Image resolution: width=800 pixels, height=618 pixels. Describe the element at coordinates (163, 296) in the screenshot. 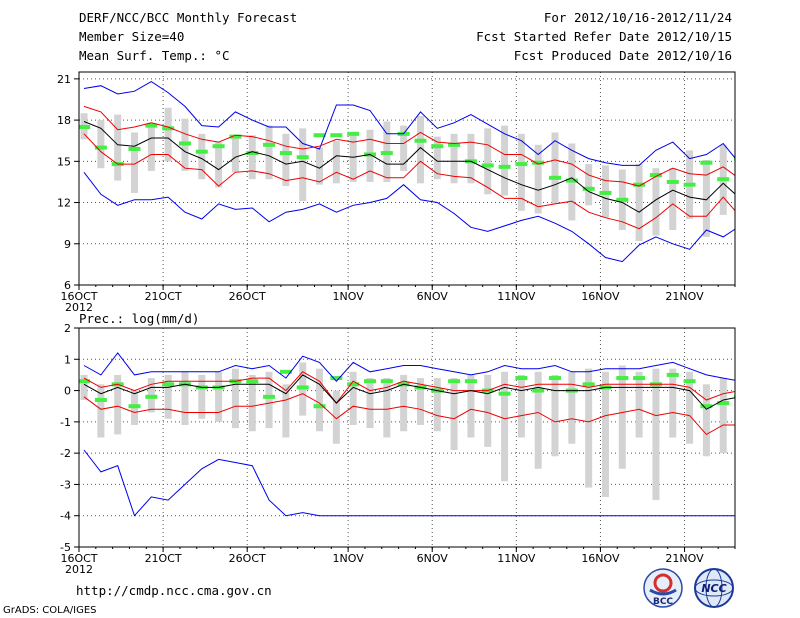

I see `temp-xtick-label: 21OCT` at that location.